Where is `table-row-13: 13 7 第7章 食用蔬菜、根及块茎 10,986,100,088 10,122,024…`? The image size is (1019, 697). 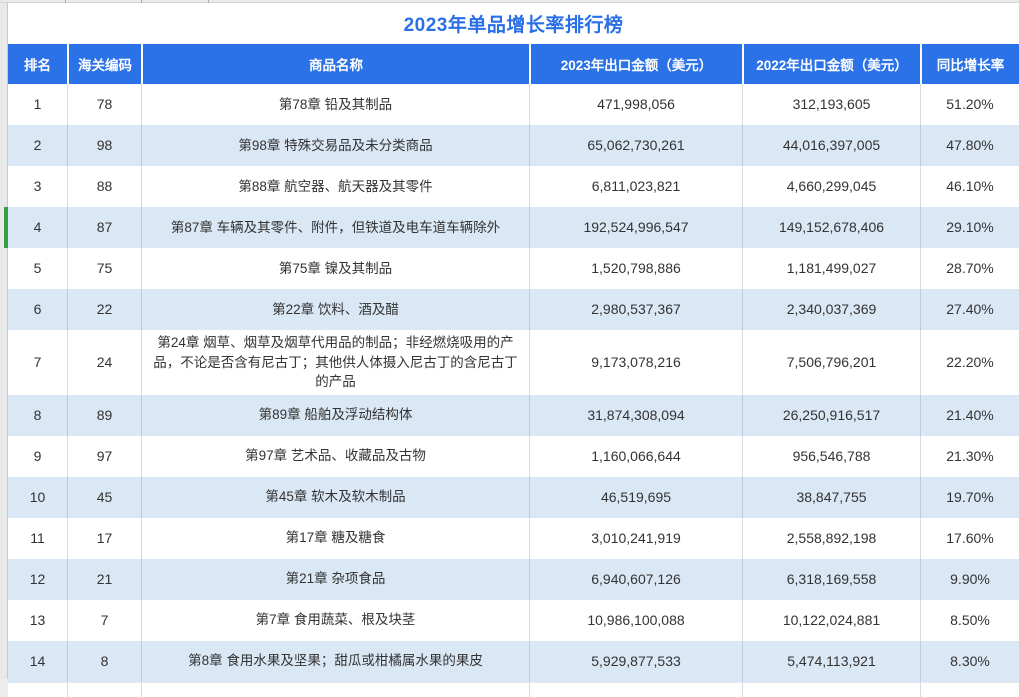
table-row-13: 13 7 第7章 食用蔬菜、根及块茎 10,986,100,088 10,122,024… is located at coordinates (513, 620).